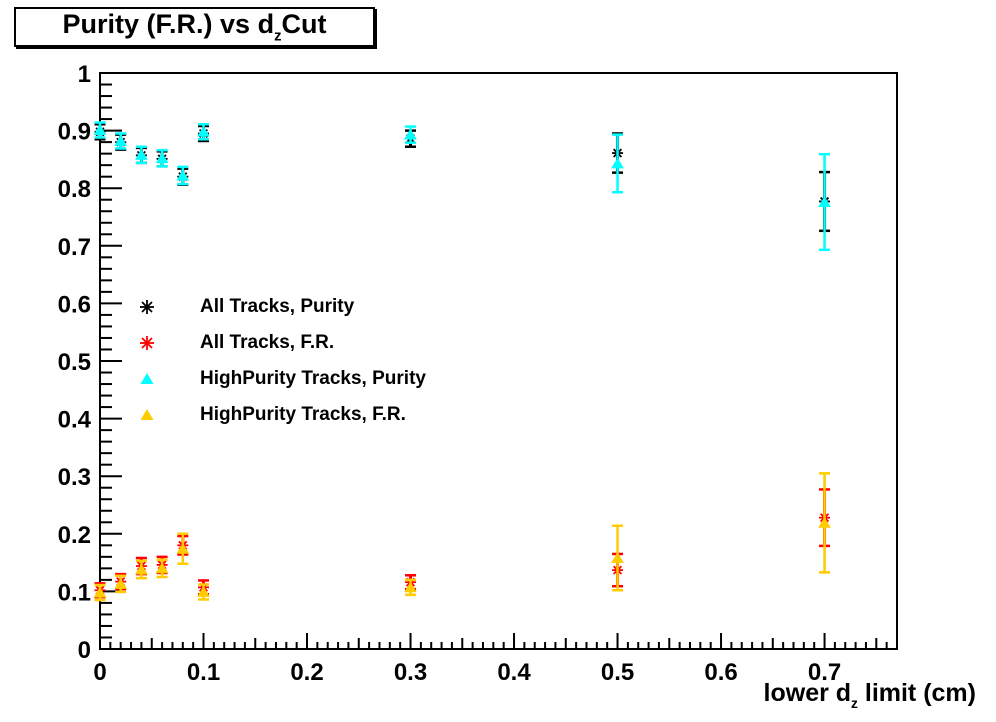 This screenshot has width=996, height=722. Describe the element at coordinates (617, 672) in the screenshot. I see `x-axis-tick-label: 0.5` at that location.